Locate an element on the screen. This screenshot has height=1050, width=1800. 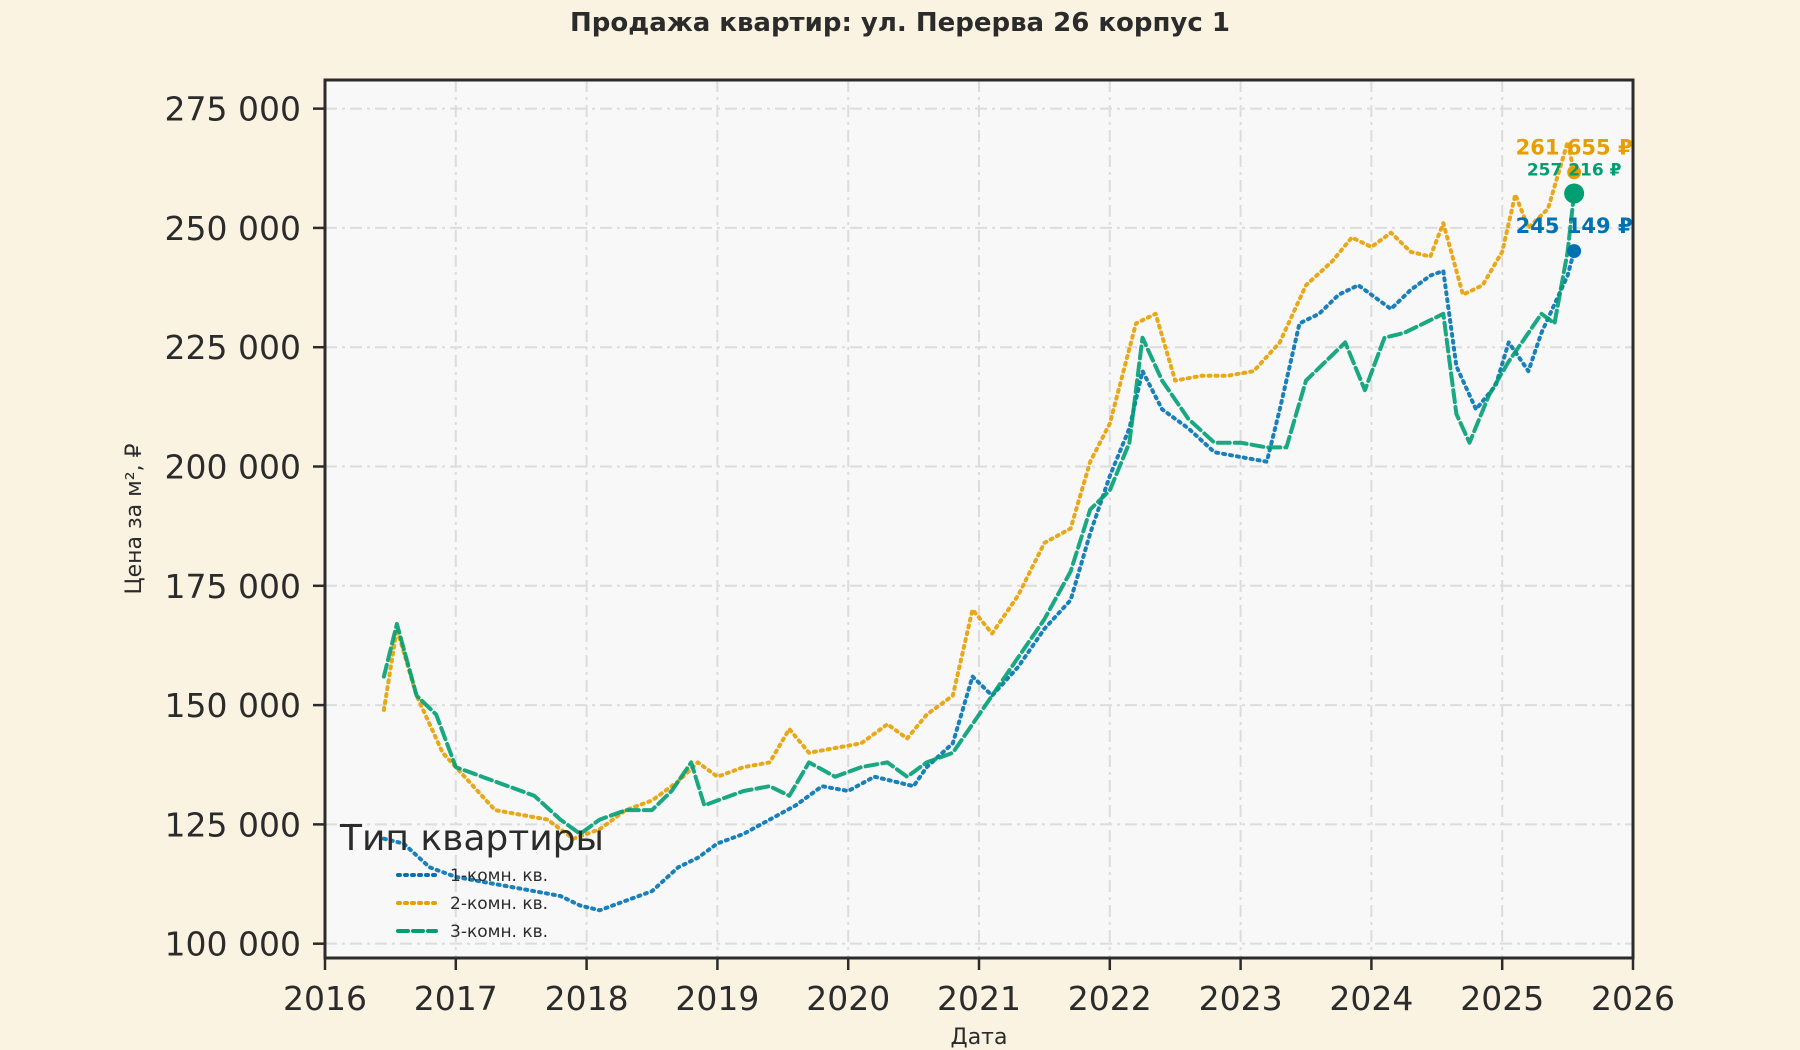
legend-entry-3: 3-комн. кв. is located at coordinates (472, 932).